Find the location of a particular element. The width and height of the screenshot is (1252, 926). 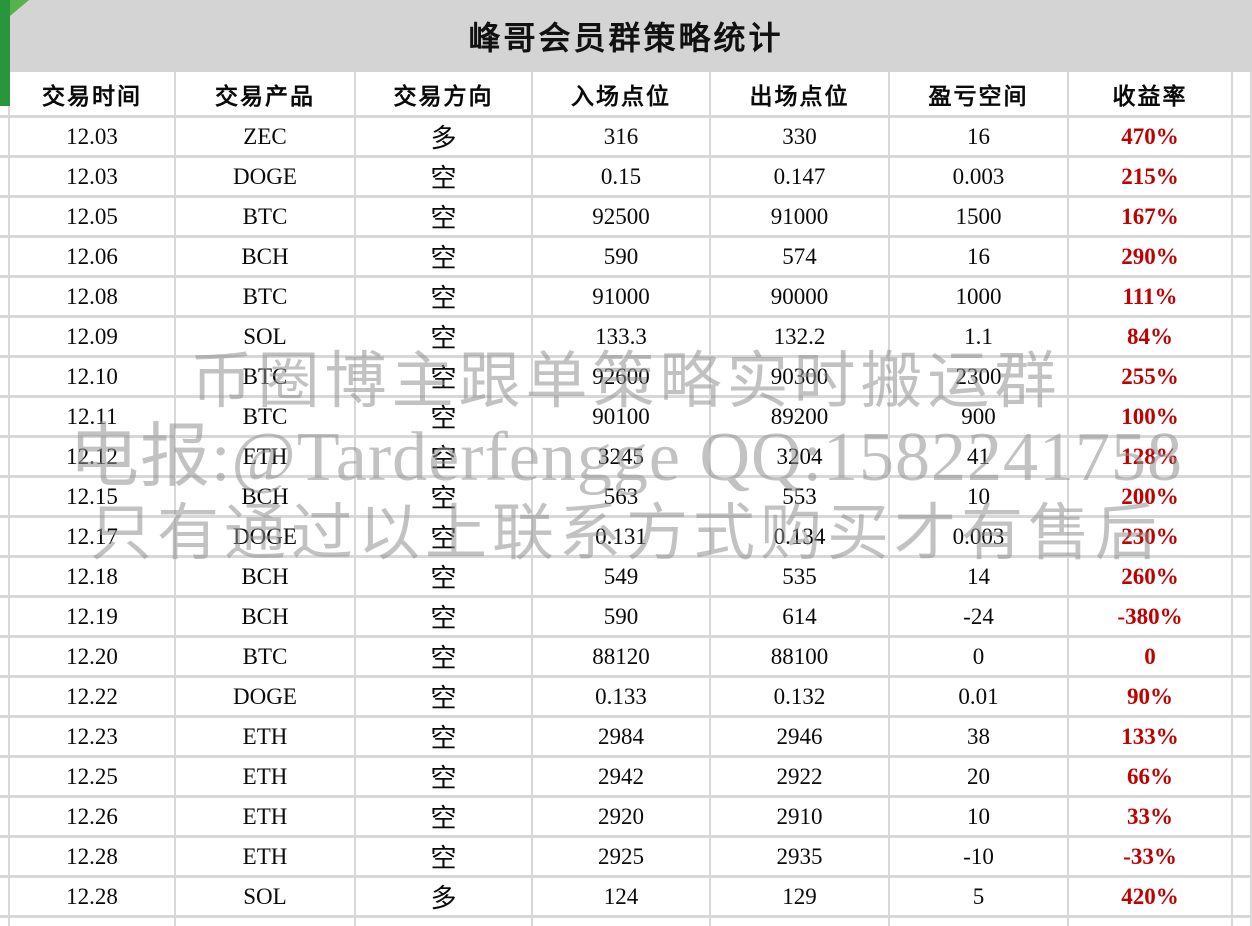

cell-date: 12.03 is located at coordinates (93, 178).